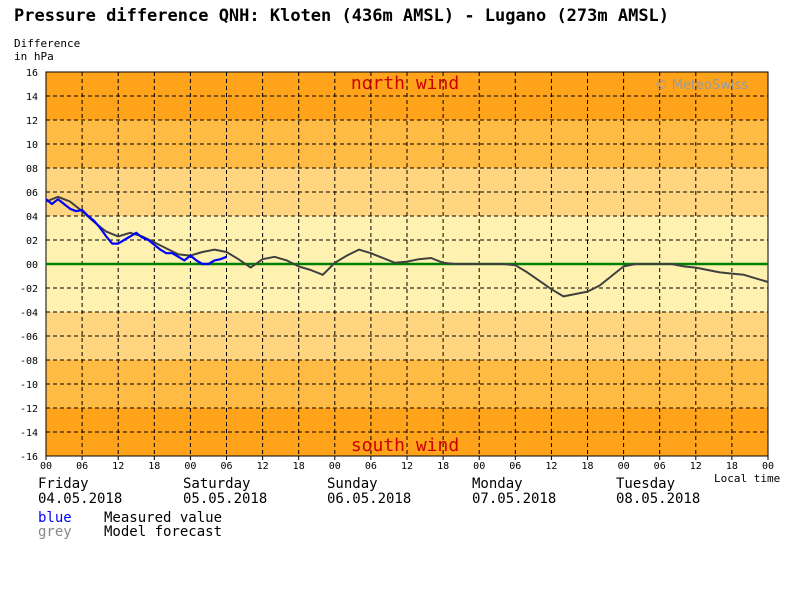 Image resolution: width=800 pixels, height=590 pixels. What do you see at coordinates (29, 361) in the screenshot?
I see `y-tick-label: -08` at bounding box center [29, 361].